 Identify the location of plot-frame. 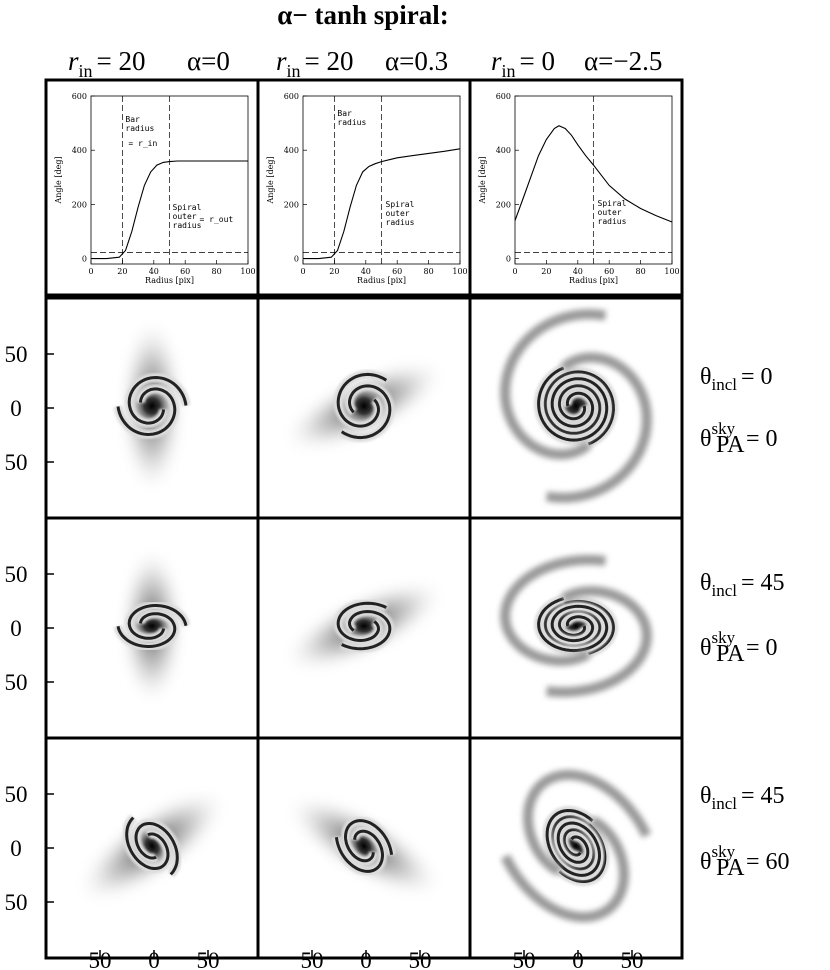
(364, 187).